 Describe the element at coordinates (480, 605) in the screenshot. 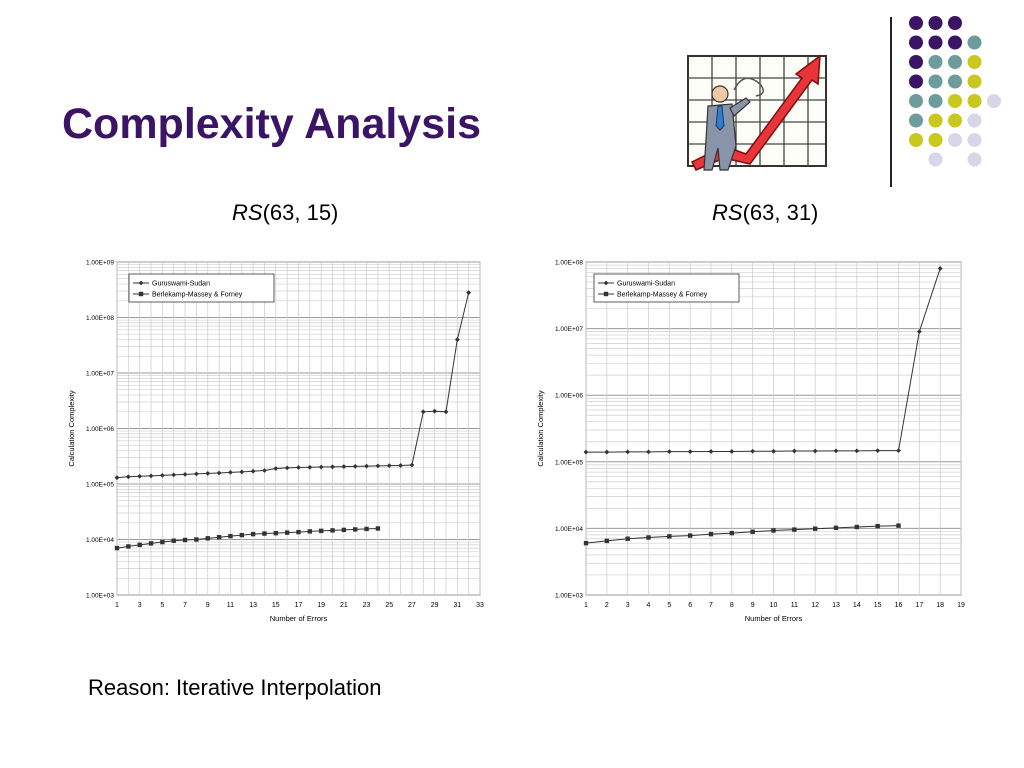

I see `x-tick-label: 33` at that location.